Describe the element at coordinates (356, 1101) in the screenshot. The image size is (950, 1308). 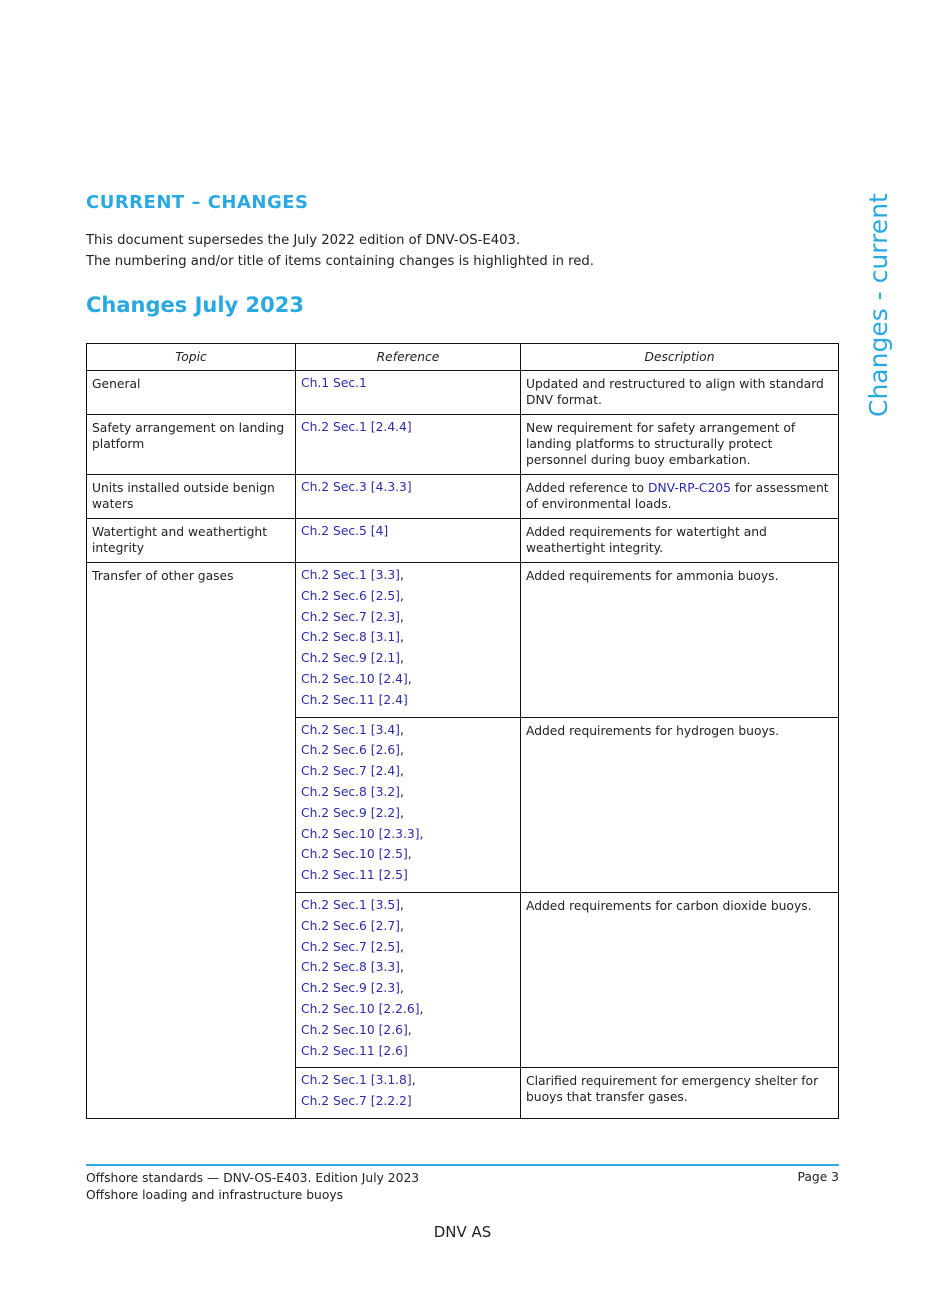
I see `reference-link: Ch.2 Sec.7 [2.2.2]` at that location.